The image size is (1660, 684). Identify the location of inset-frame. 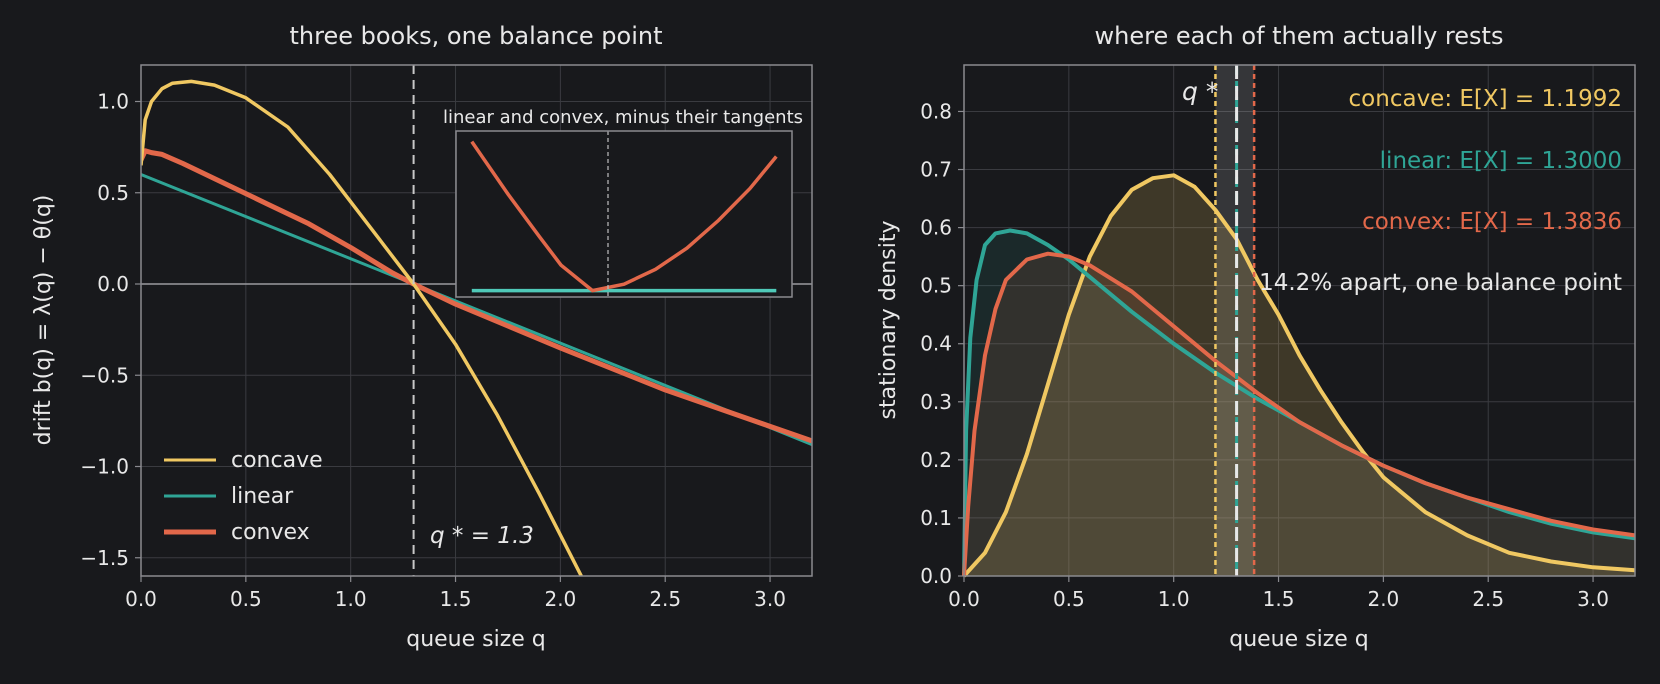
(624, 214).